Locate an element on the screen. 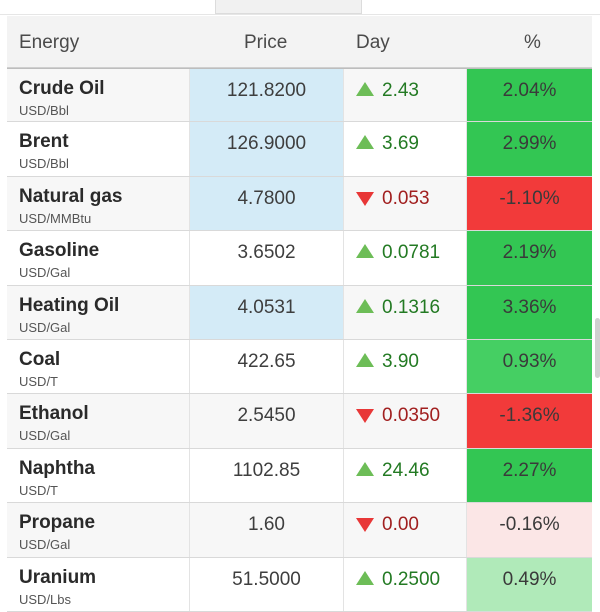 The image size is (600, 612). percent-change-cell: 2.27% is located at coordinates (529, 475).